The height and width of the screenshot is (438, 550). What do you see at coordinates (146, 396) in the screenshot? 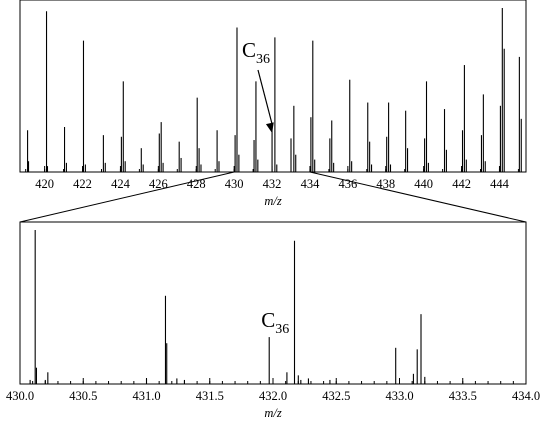
I see `x-tick-label: 431.0` at bounding box center [146, 396].